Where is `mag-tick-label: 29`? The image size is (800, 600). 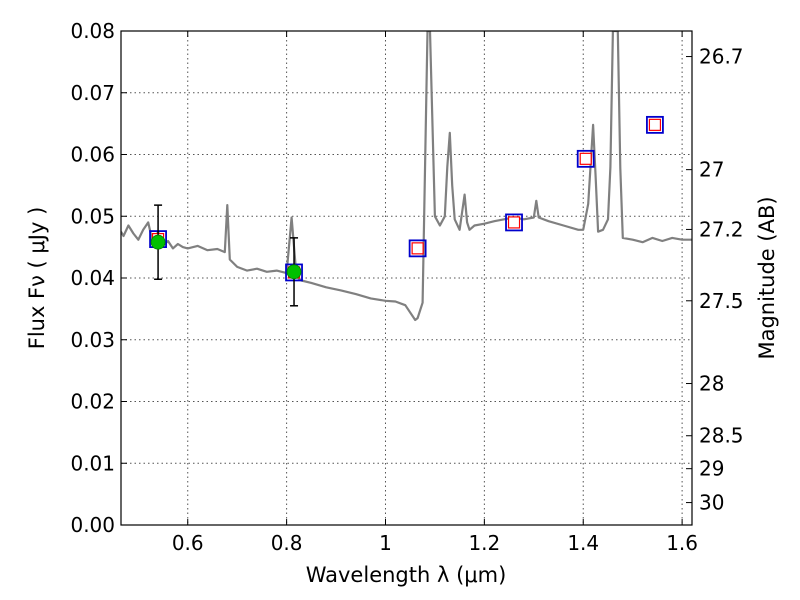 mag-tick-label: 29 is located at coordinates (711, 469).